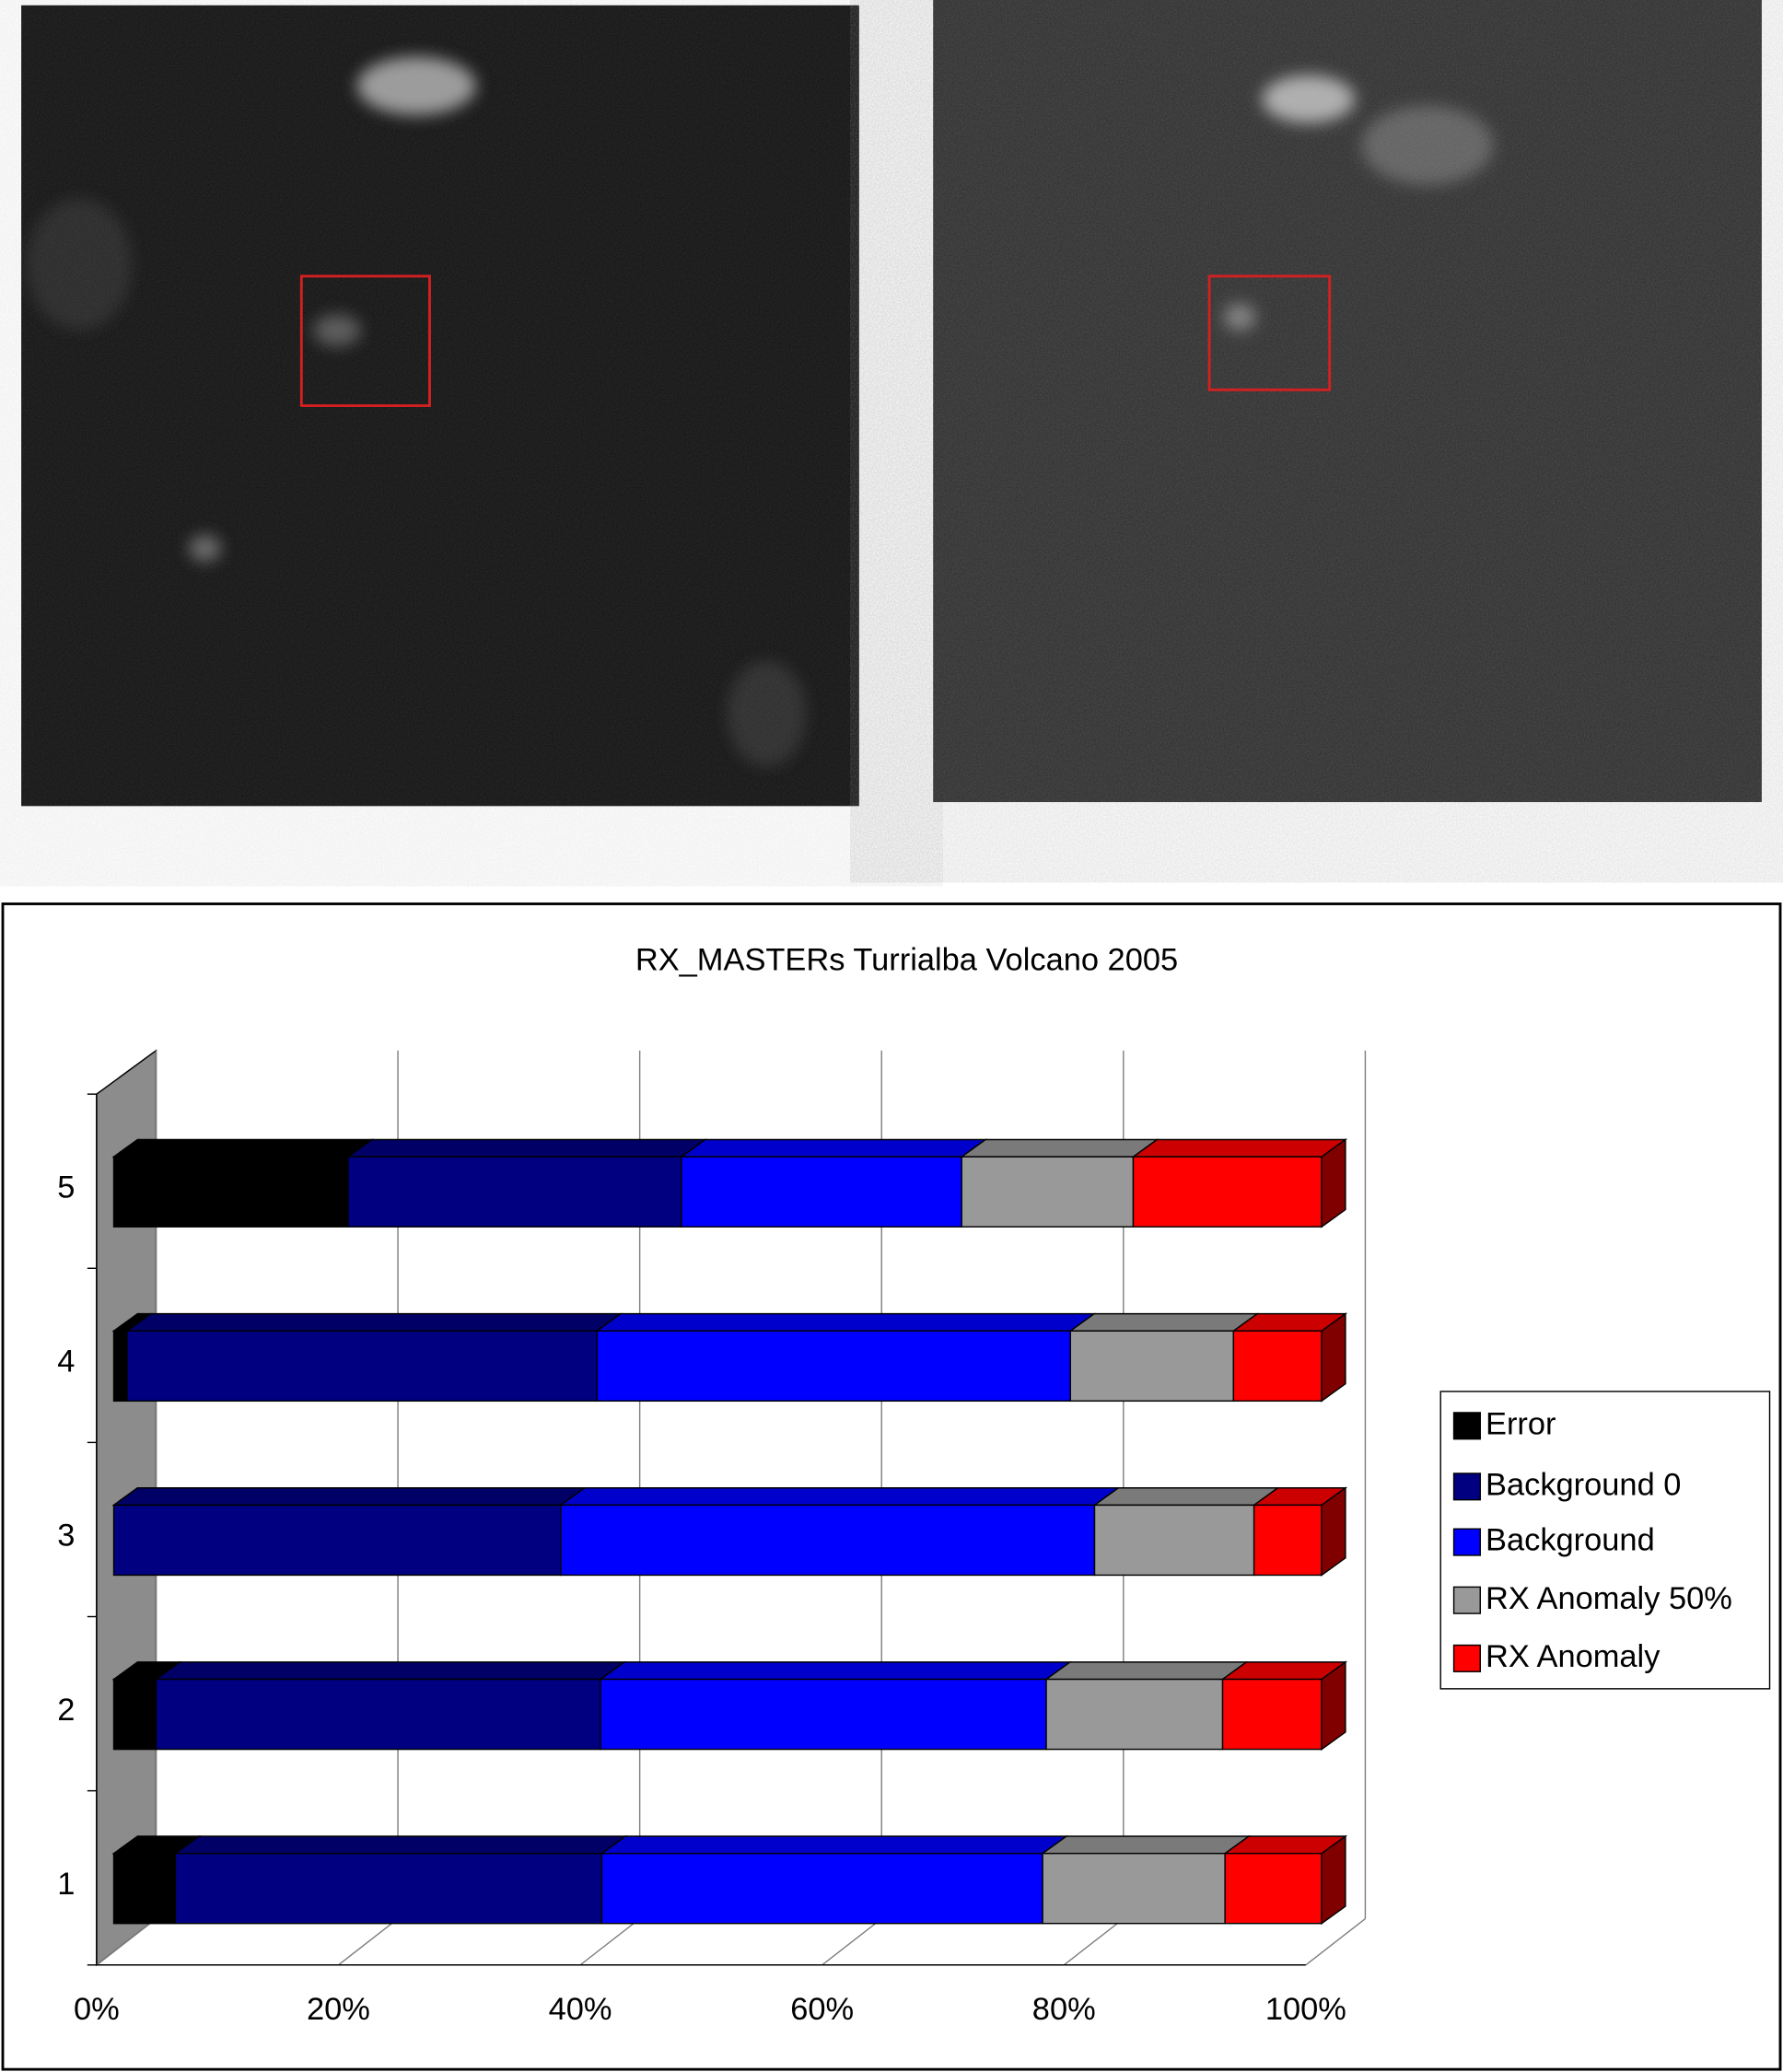  Describe the element at coordinates (1521, 1423) in the screenshot. I see `legend-label: Error` at that location.